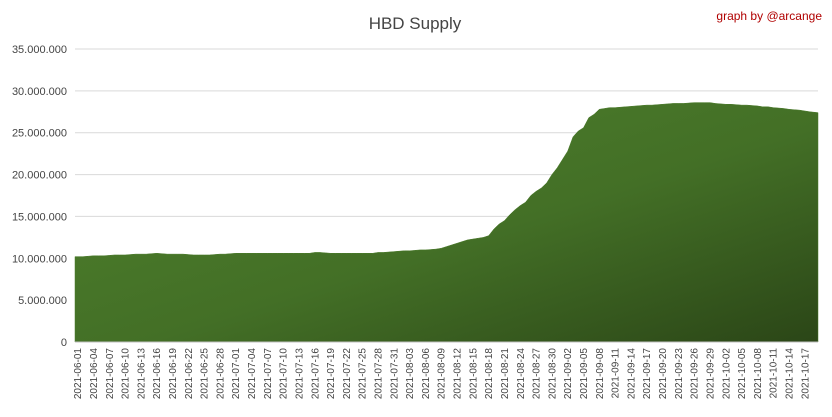 This screenshot has height=417, width=832. Describe the element at coordinates (157, 374) in the screenshot. I see `x-tick-label: 2021-06-16` at that location.